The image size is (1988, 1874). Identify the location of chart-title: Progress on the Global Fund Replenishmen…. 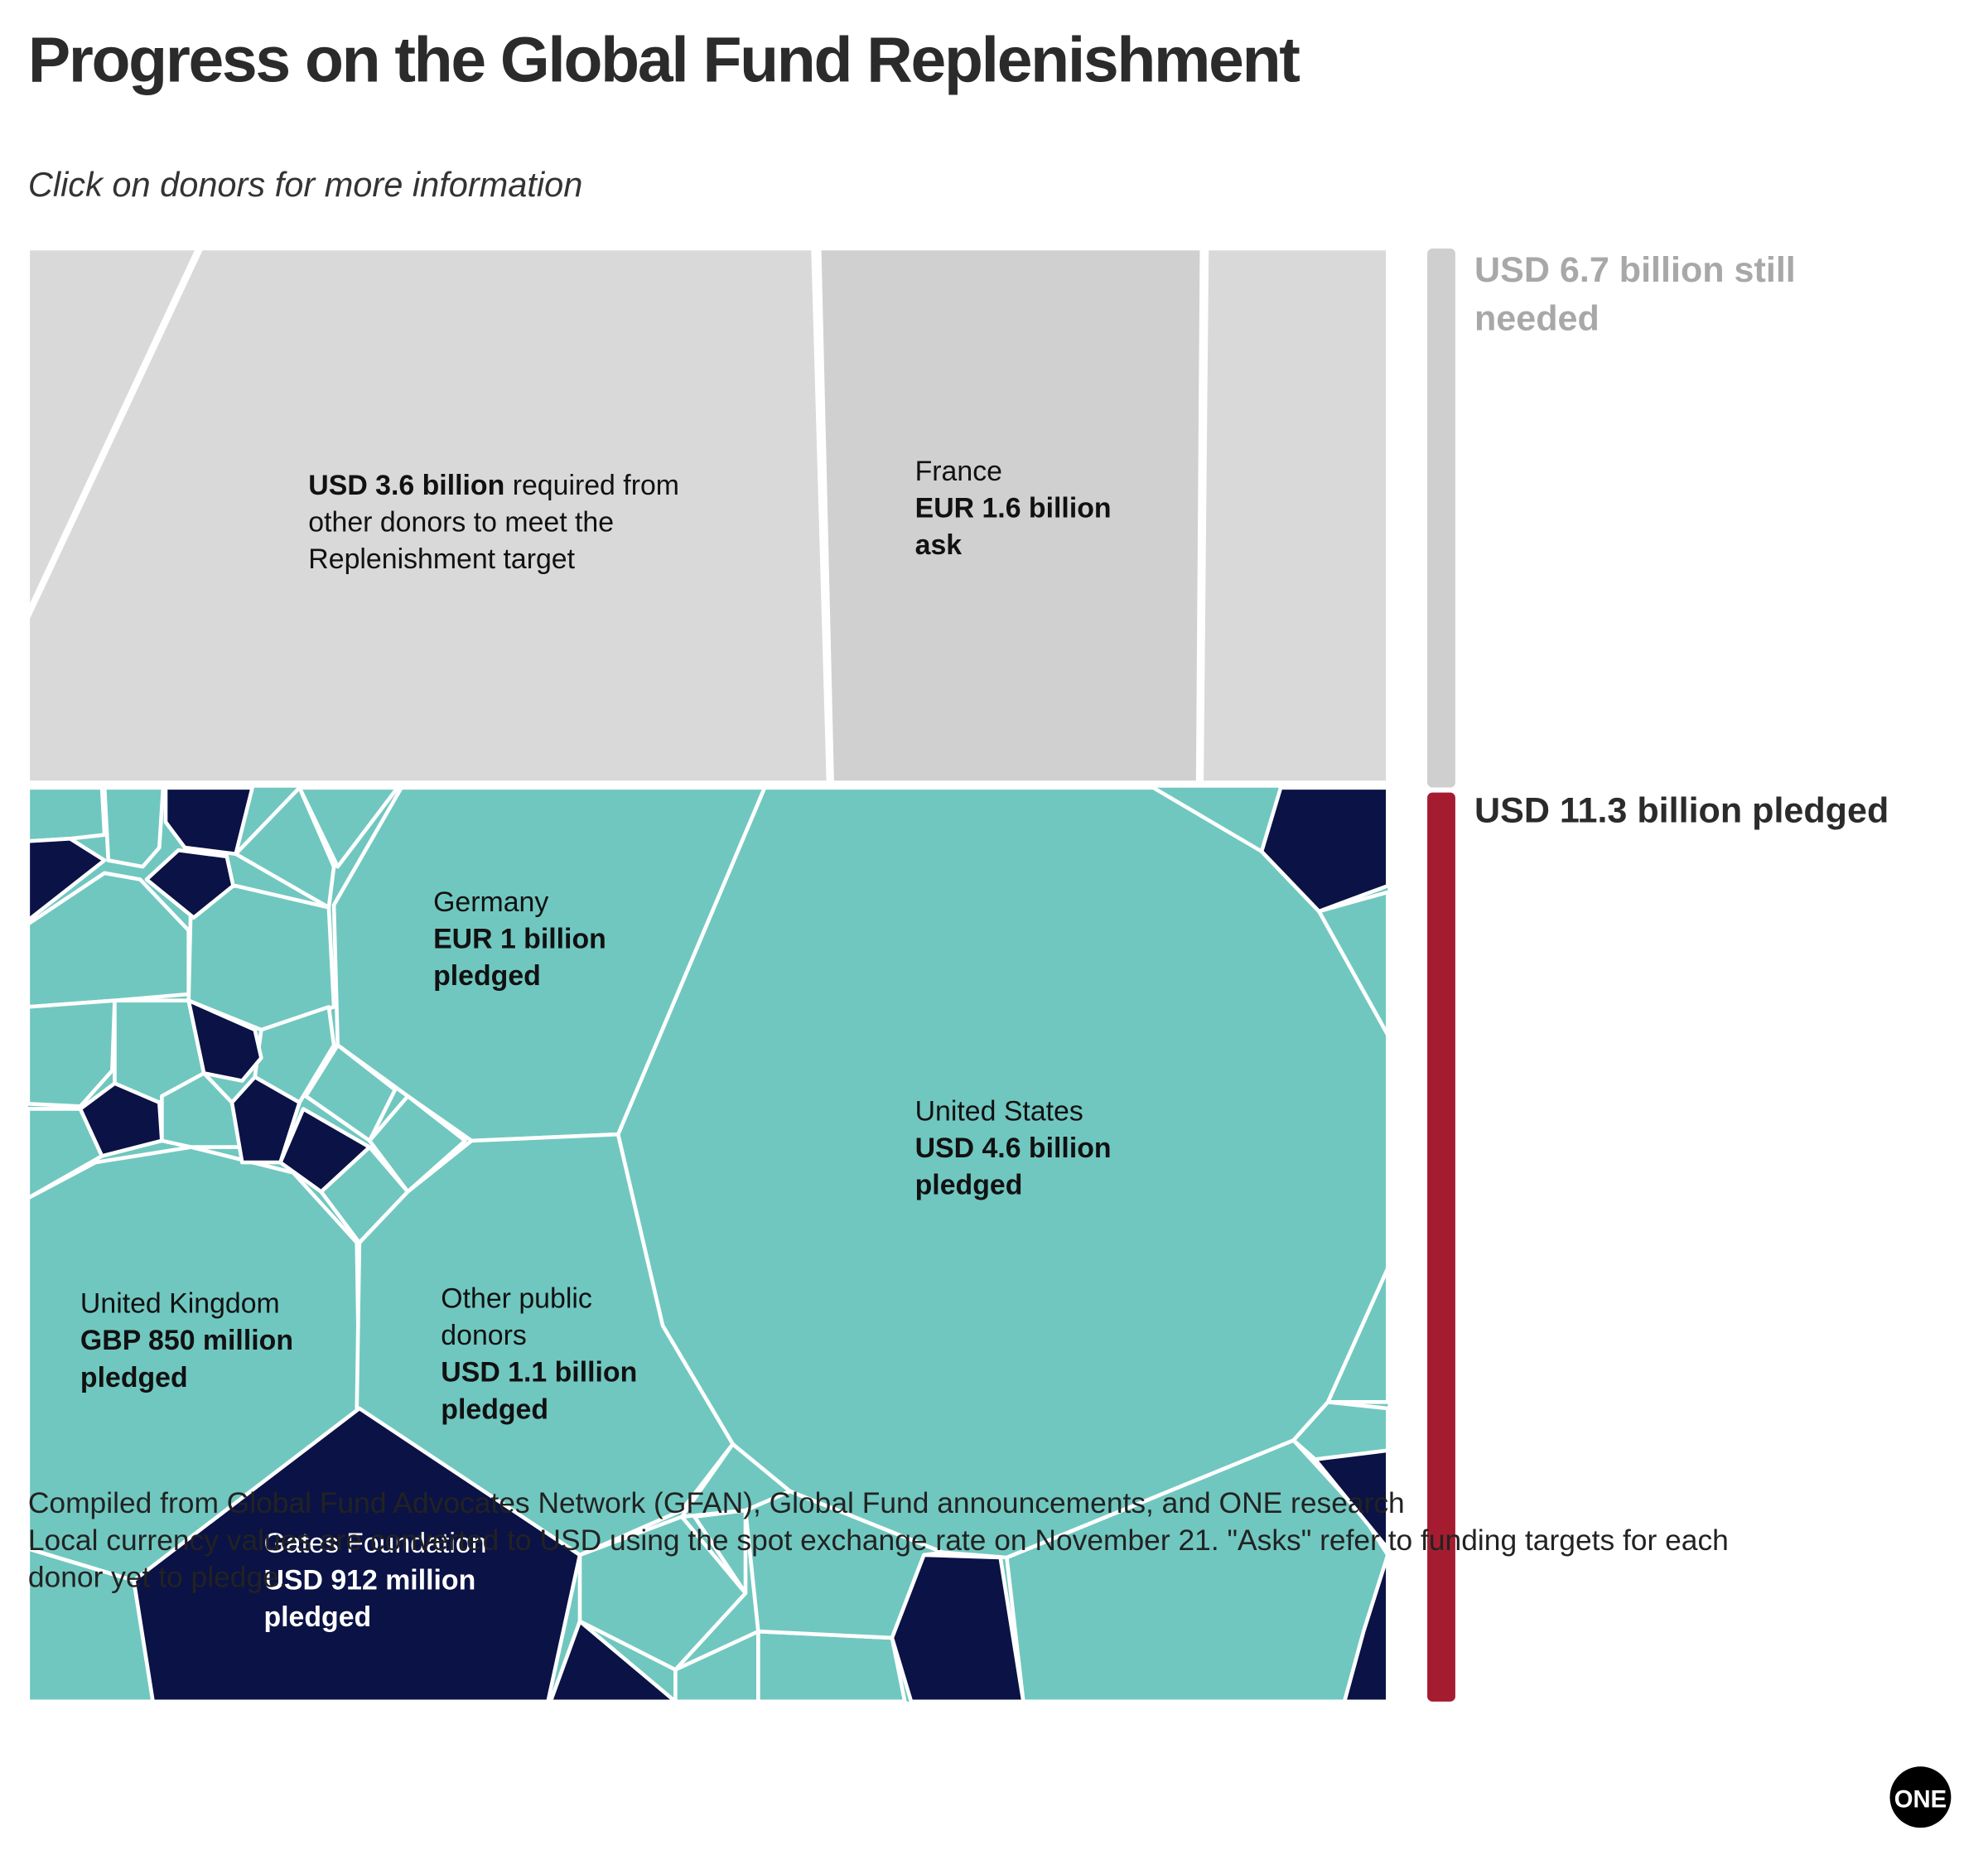
(663, 60).